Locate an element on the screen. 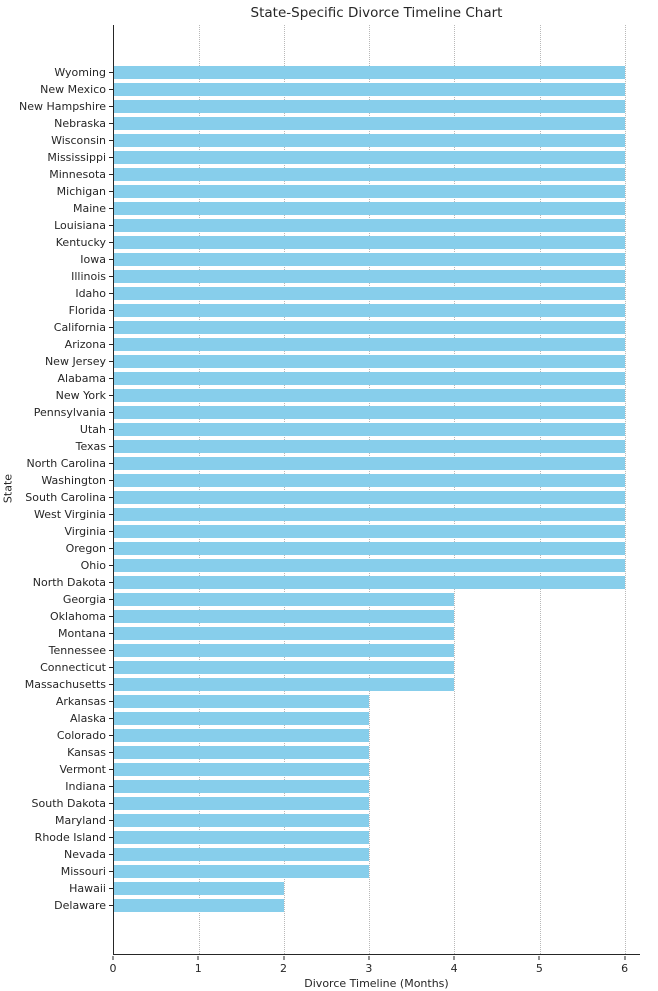 Image resolution: width=658 pixels, height=991 pixels. bar-row: Iowa is located at coordinates (360, 259).